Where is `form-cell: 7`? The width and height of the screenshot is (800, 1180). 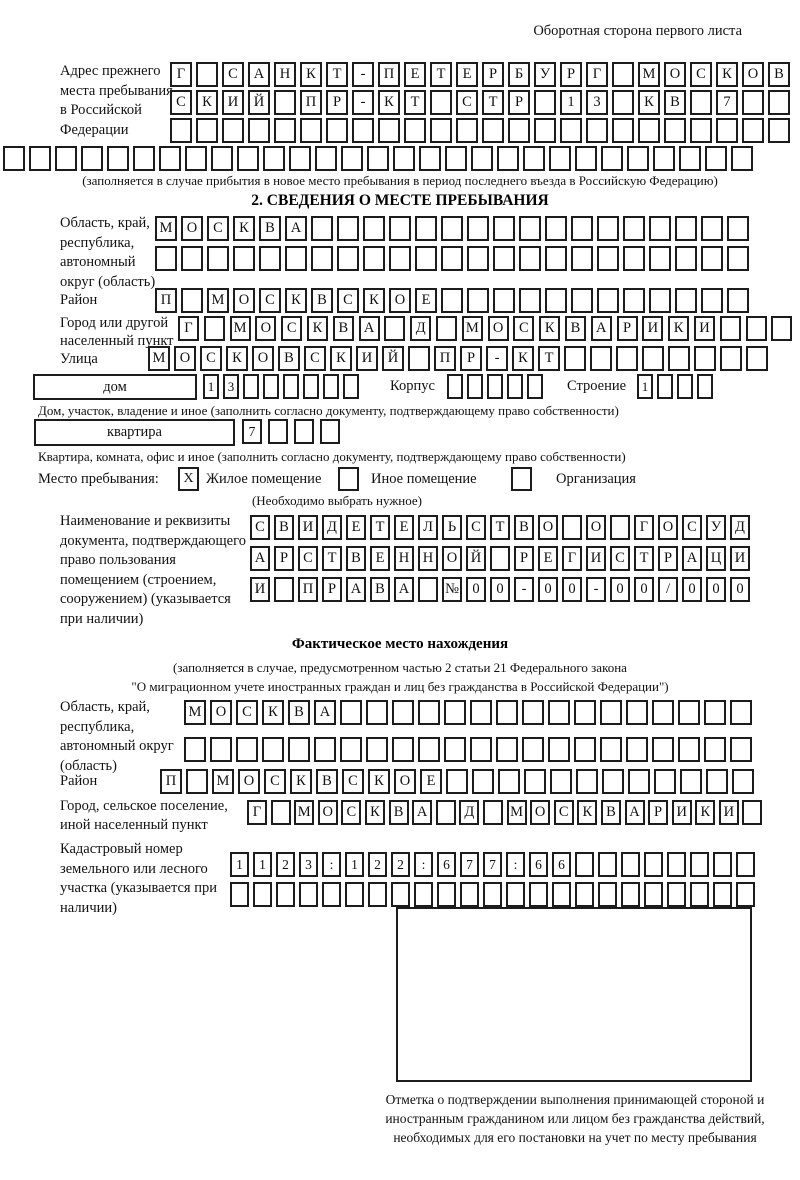 form-cell: 7 is located at coordinates (469, 864).